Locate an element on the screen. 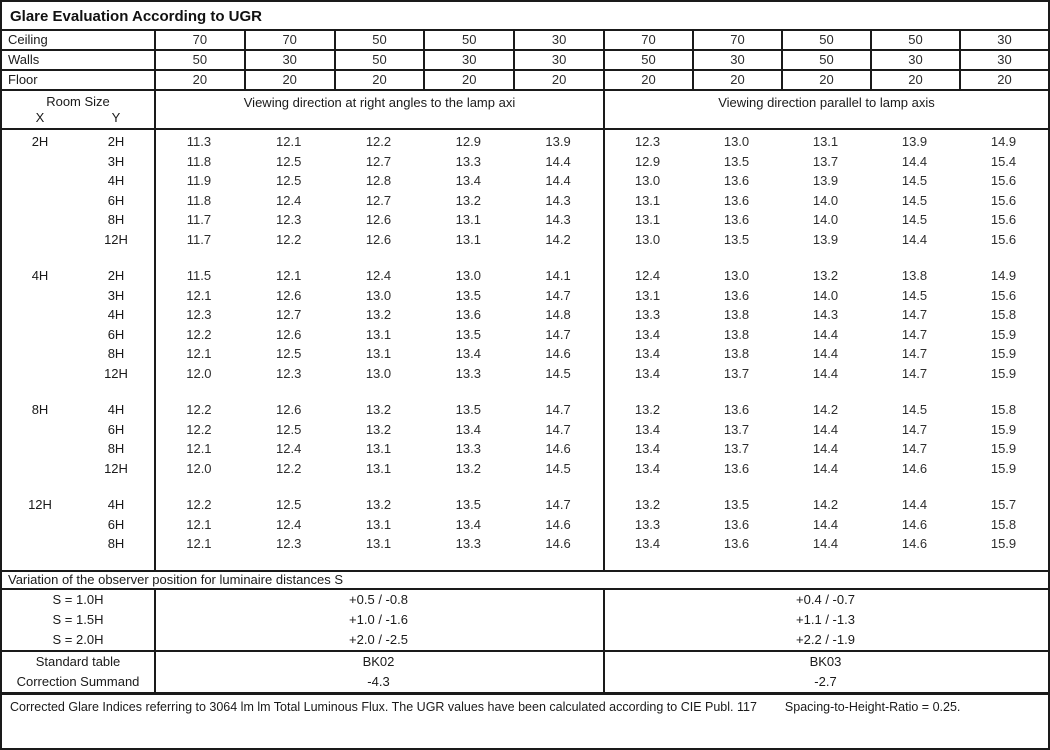 The width and height of the screenshot is (1050, 750). ugr-value: 13.1 is located at coordinates (378, 334).